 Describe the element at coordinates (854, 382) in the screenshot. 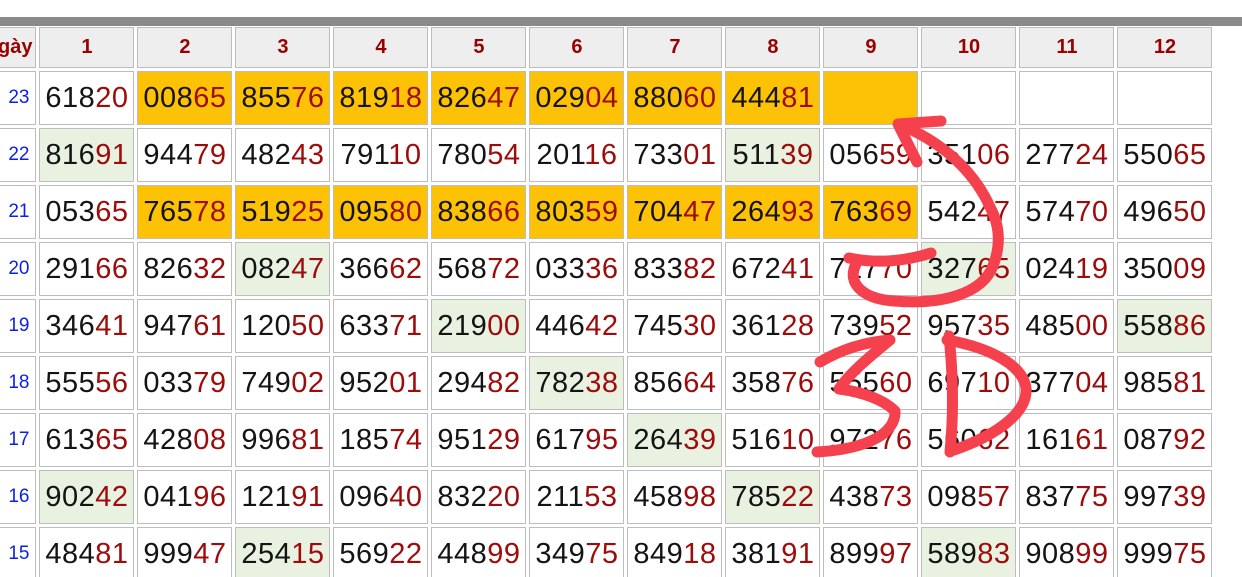

I see `result-main-digits: 555` at that location.